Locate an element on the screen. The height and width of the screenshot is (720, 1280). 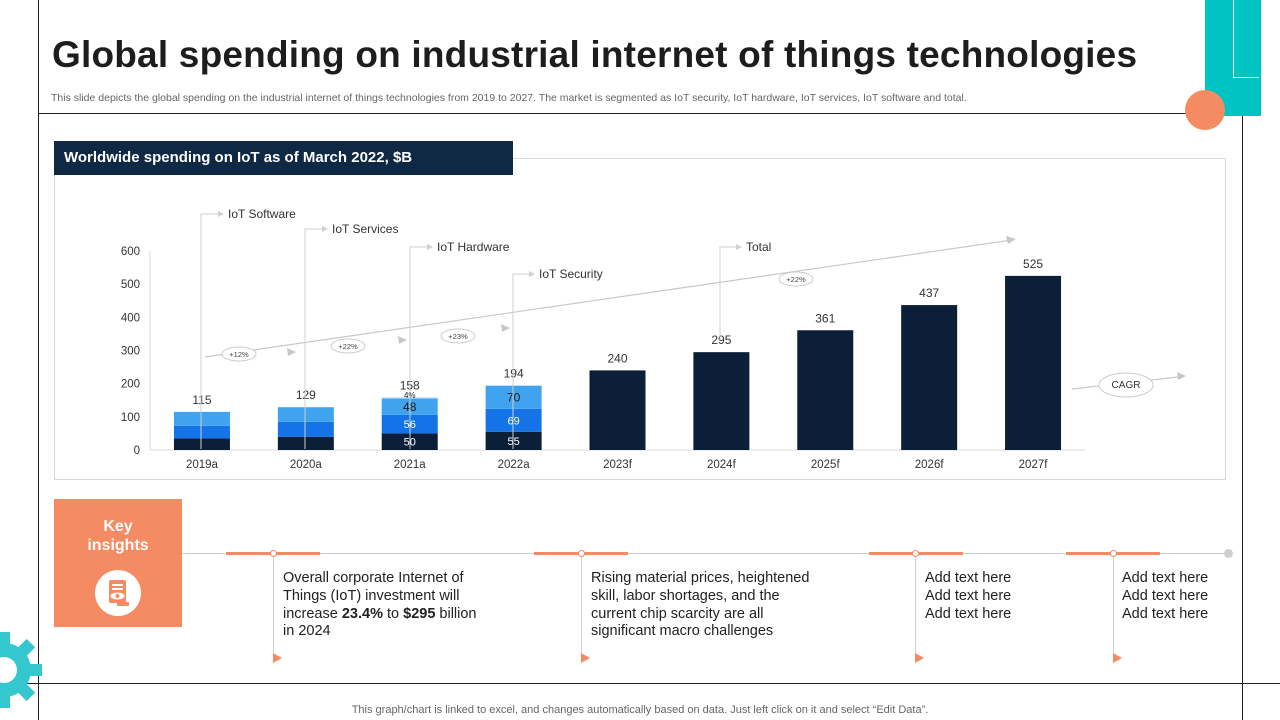
timeline-end-dot is located at coordinates (1228, 553).